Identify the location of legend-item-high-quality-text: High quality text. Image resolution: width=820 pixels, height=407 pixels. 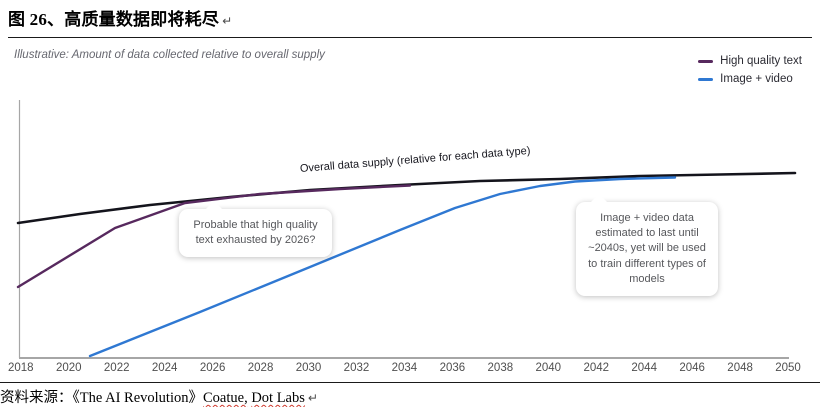
(750, 61).